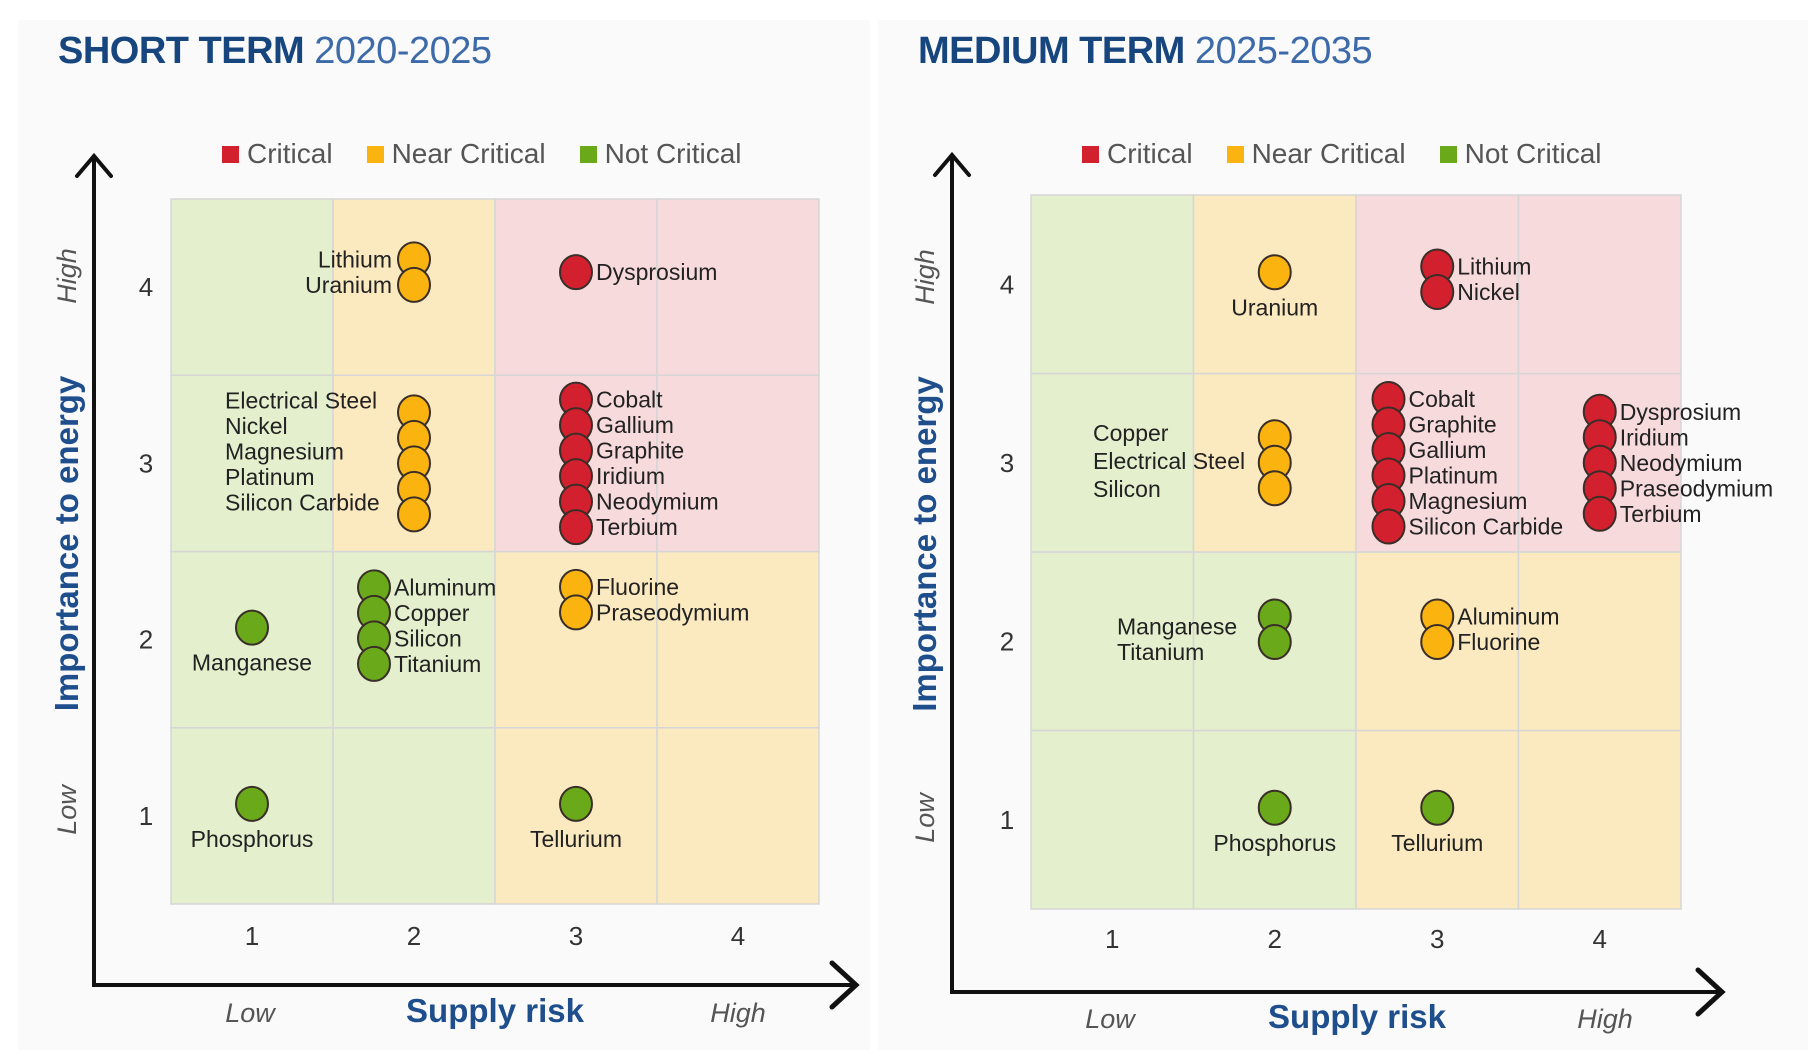  What do you see at coordinates (445, 587) in the screenshot?
I see `material-label: Aluminum` at bounding box center [445, 587].